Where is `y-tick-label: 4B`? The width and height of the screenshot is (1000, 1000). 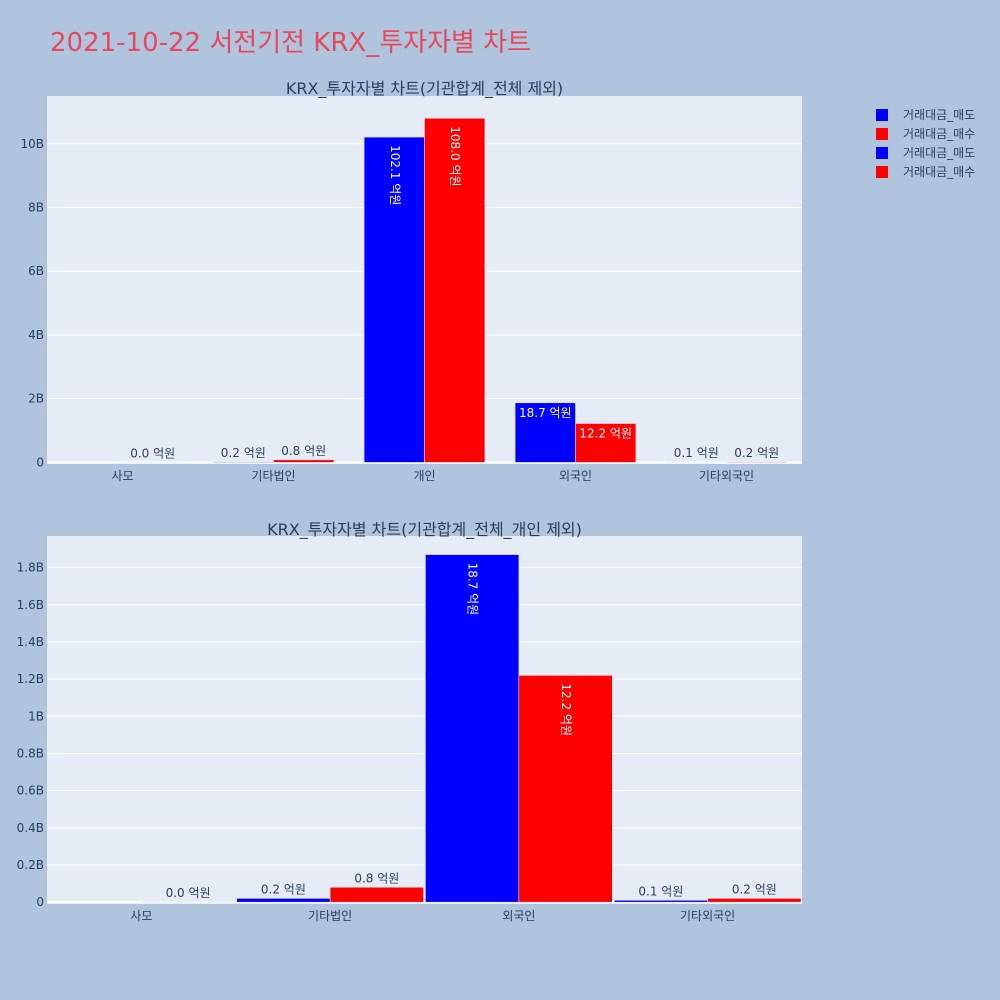
y-tick-label: 4B is located at coordinates (36, 335).